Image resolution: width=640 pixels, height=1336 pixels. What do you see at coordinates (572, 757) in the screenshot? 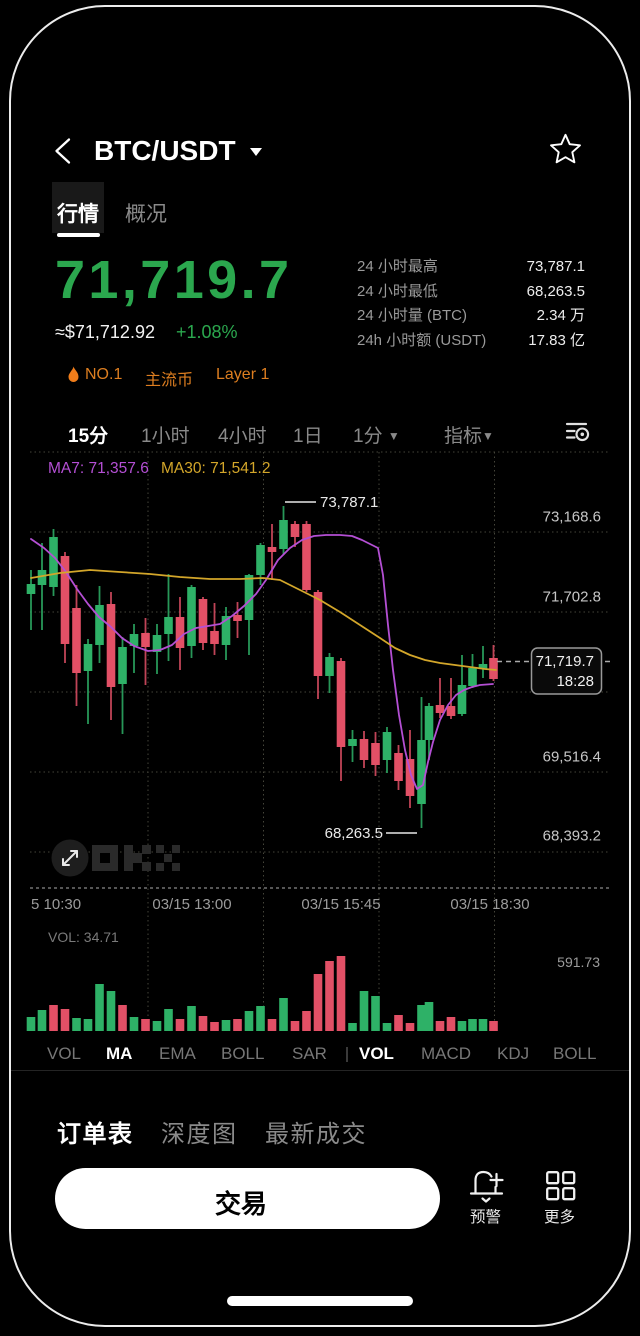
I see `svg-text: 69,516.4` at bounding box center [572, 757].